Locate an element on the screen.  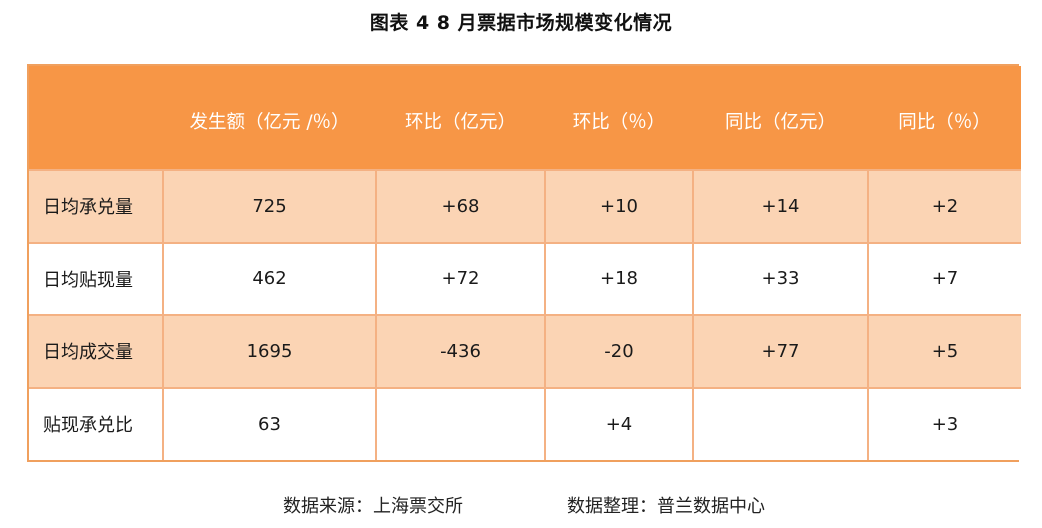
cell-amount: 725 is located at coordinates (269, 206).